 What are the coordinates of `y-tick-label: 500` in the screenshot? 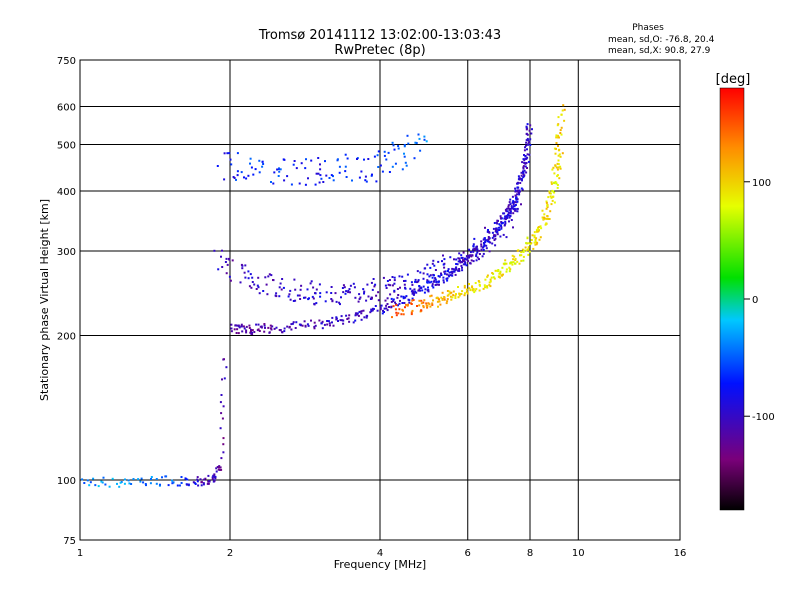 It's located at (66, 146).